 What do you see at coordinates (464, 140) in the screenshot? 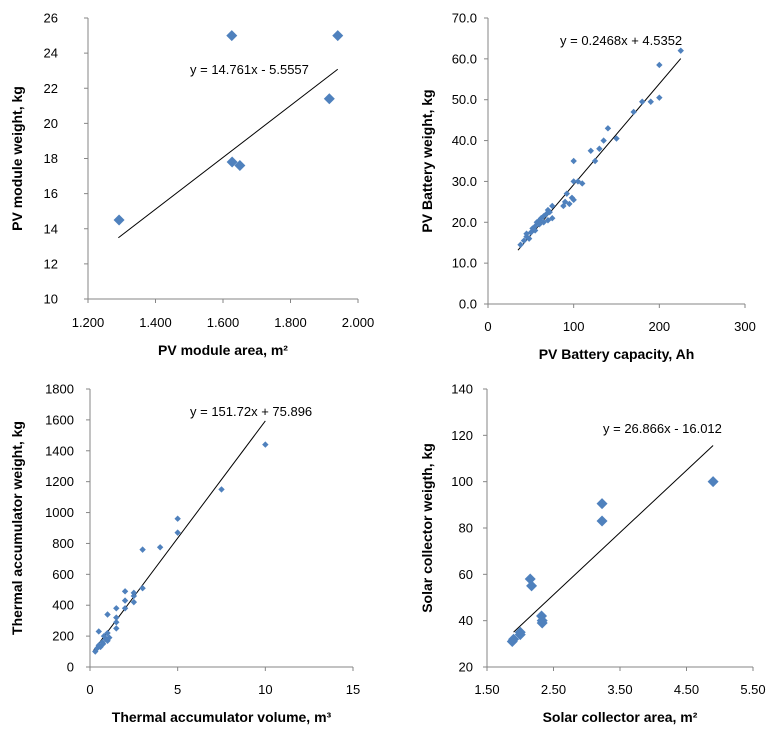
I see `y-tick-label: 40.0` at bounding box center [464, 140].